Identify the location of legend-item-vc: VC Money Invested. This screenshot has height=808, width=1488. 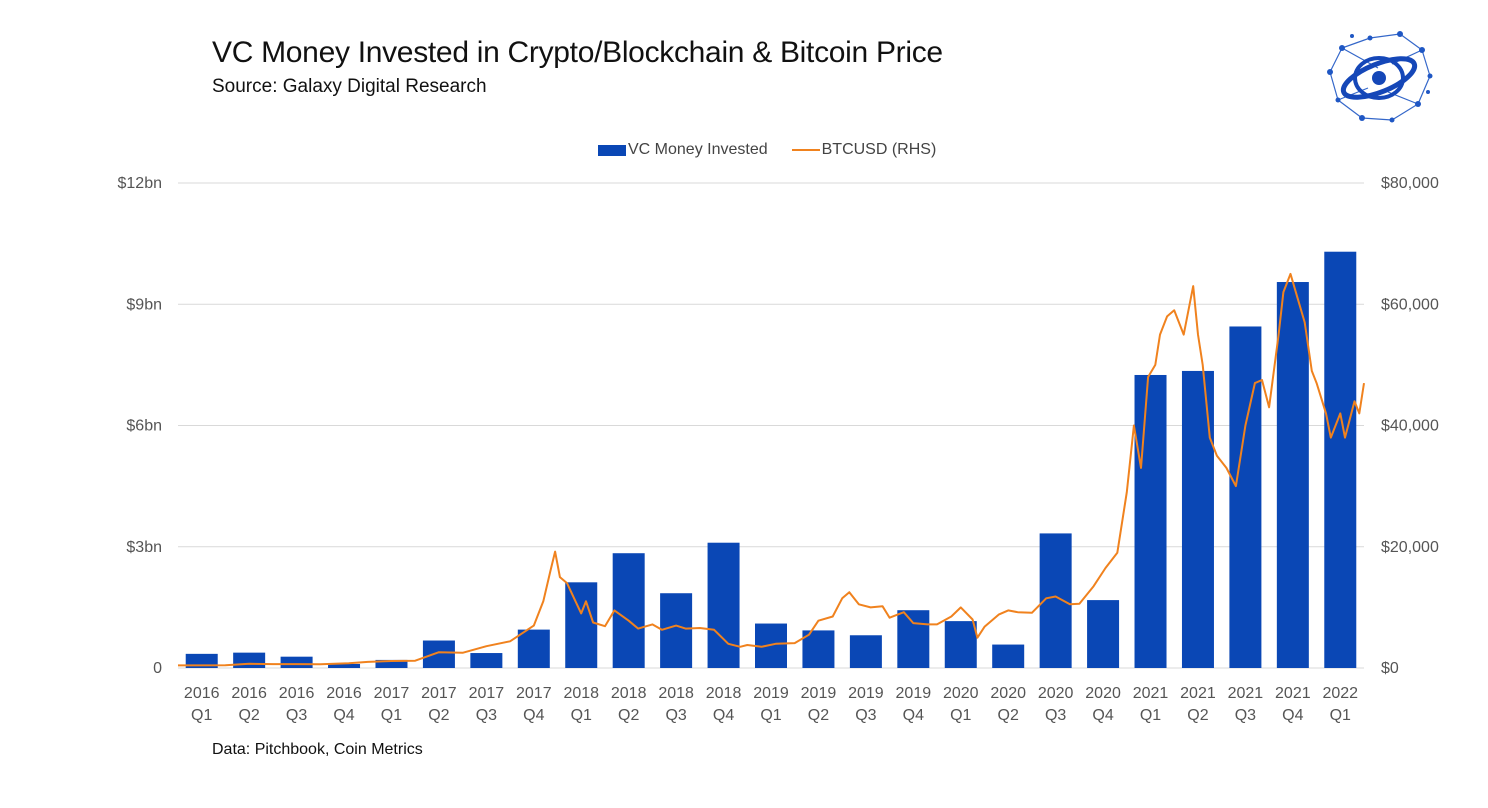
(683, 150).